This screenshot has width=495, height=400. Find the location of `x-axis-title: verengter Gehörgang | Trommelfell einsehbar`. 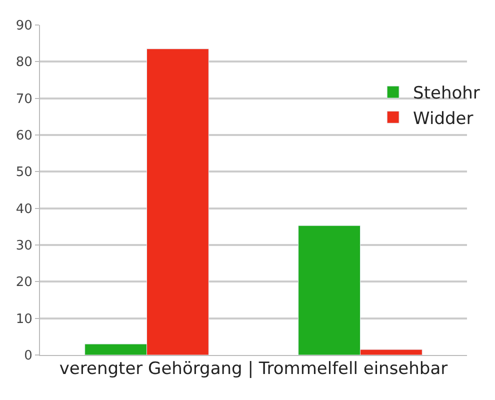

x-axis-title: verengter Gehörgang | Trommelfell einsehbar is located at coordinates (253, 369).